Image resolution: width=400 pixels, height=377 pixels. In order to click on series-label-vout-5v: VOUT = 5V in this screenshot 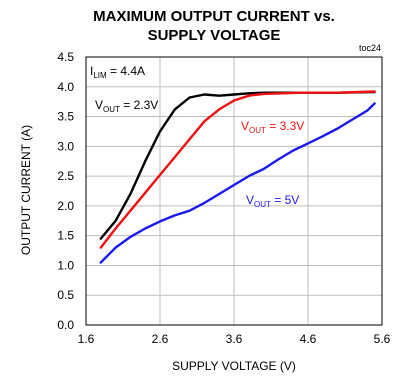, I will do `click(272, 201)`.